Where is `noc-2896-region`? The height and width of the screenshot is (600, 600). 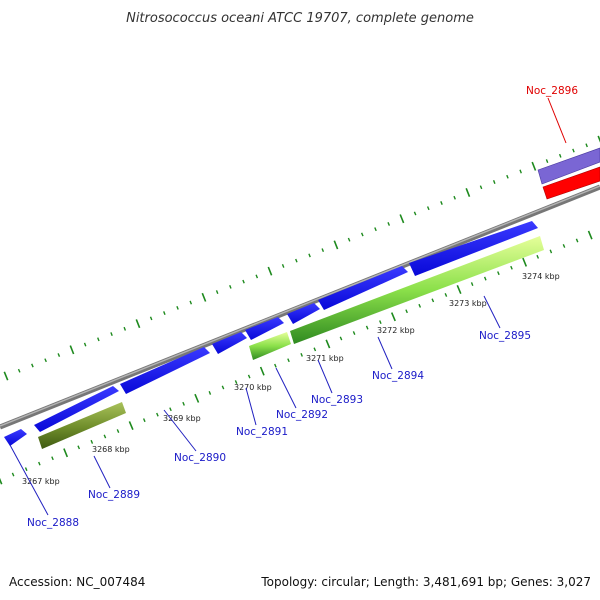 noc-2896-region is located at coordinates (568, 173).